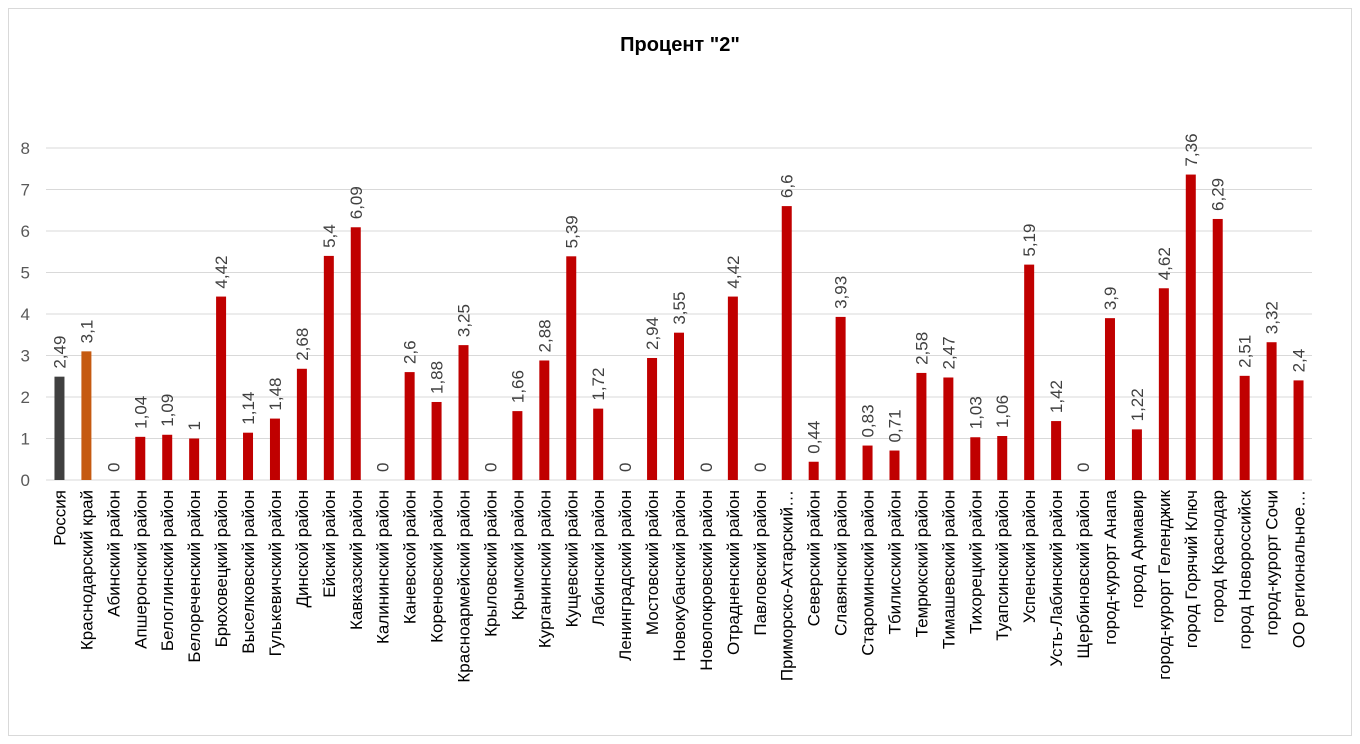 The width and height of the screenshot is (1360, 744). What do you see at coordinates (544, 335) in the screenshot?
I see `data-label: 2,88` at bounding box center [544, 335].